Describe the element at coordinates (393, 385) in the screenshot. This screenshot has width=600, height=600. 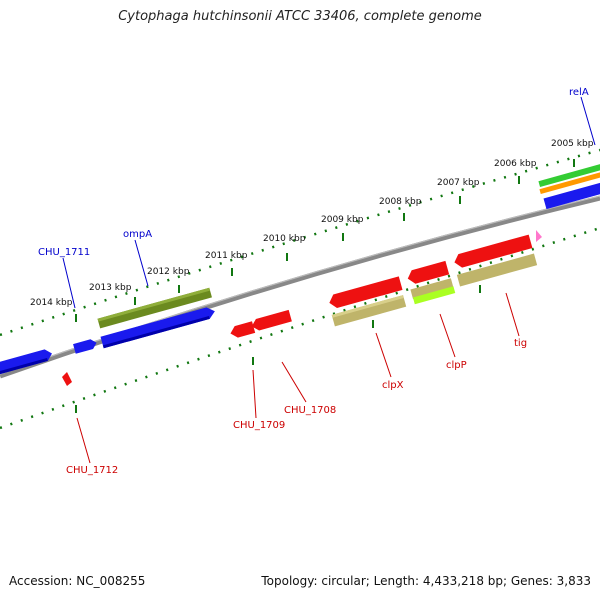
I see `gene-label-clpX: clpX` at that location.